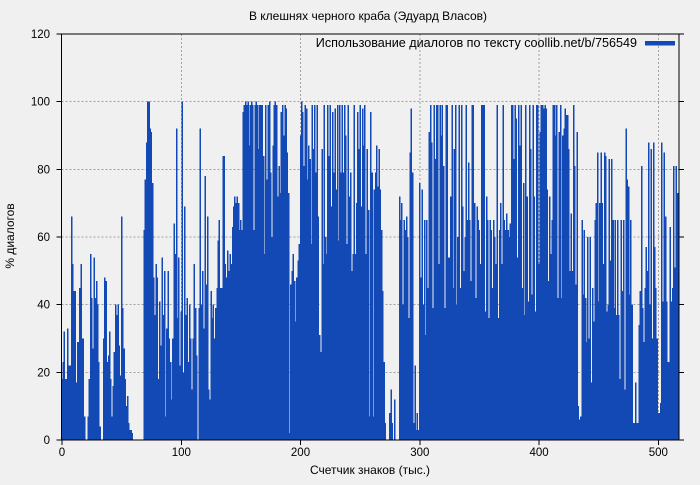 The image size is (700, 485). What do you see at coordinates (43, 238) in the screenshot?
I see `svg-text: 60` at bounding box center [43, 238].